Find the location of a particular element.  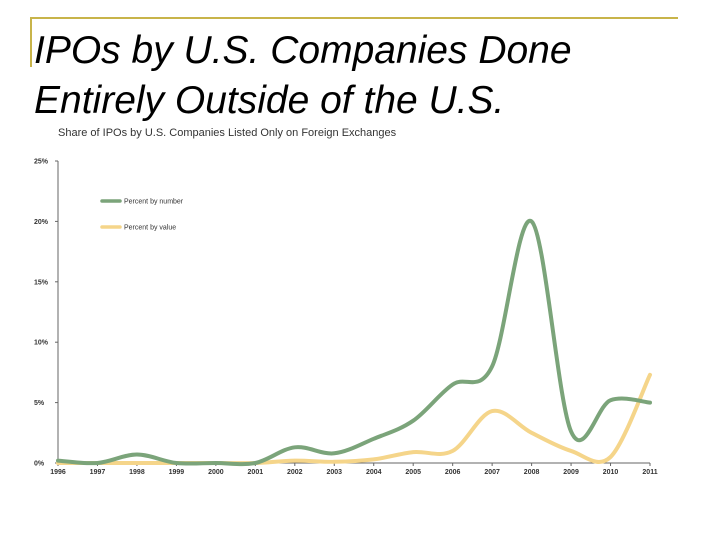

y-tick-labels: 0% 5% 10% 15% 20% 25% is located at coordinates (46, 313).